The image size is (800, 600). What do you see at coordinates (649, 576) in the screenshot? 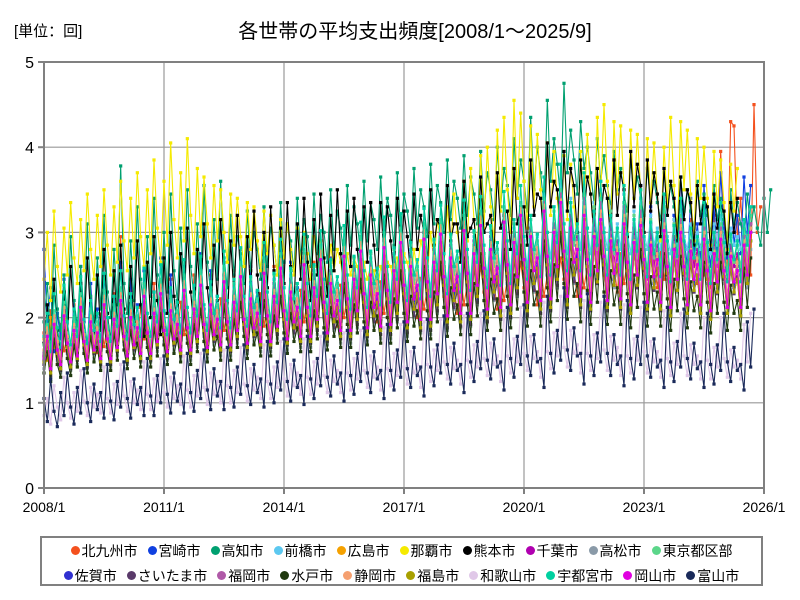
I see `legend-item-岡山市: 岡山市` at bounding box center [649, 576].